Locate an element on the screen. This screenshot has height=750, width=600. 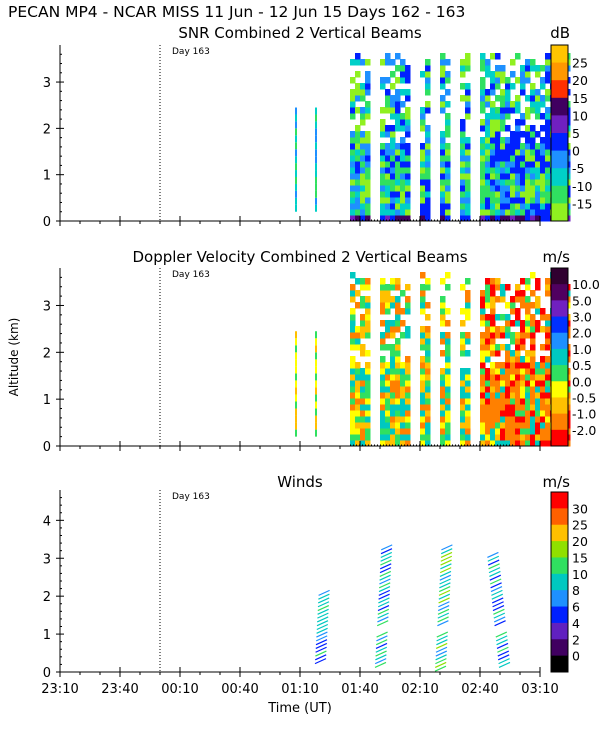
data-streak is located at coordinates (316, 335).